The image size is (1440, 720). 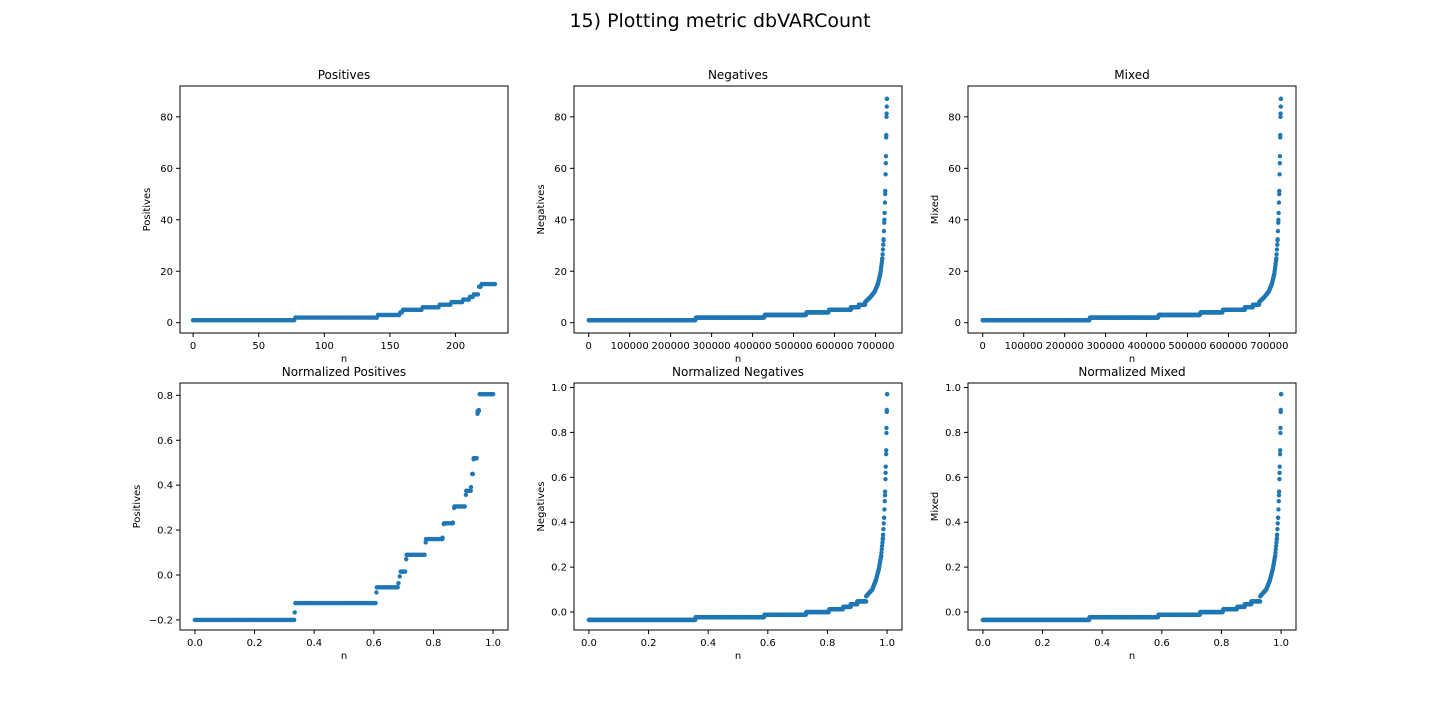 What do you see at coordinates (708, 643) in the screenshot?
I see `x-tick-label: 0.4` at bounding box center [708, 643].